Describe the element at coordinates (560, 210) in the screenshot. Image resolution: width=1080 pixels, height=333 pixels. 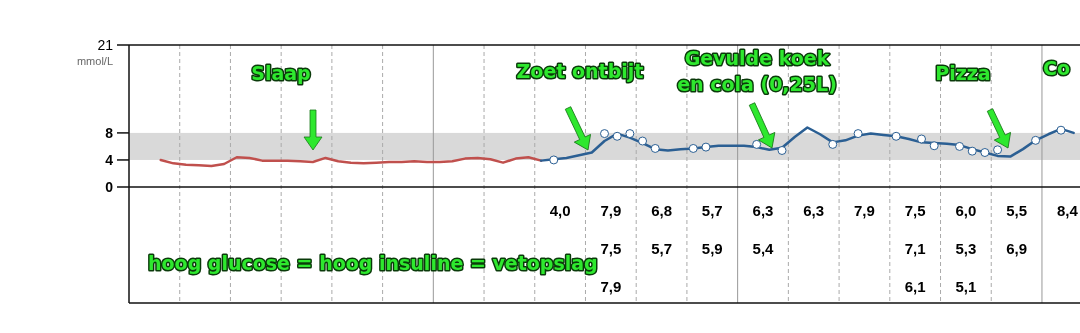
I see `text: 4,0` at that location.